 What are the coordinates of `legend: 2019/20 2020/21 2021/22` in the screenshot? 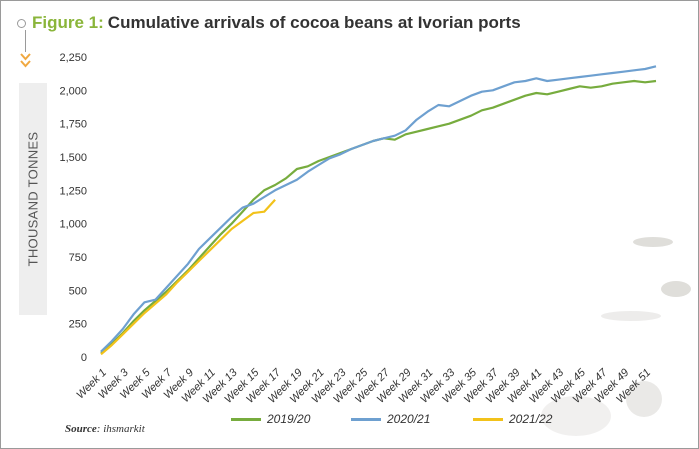 It's located at (349, 420).